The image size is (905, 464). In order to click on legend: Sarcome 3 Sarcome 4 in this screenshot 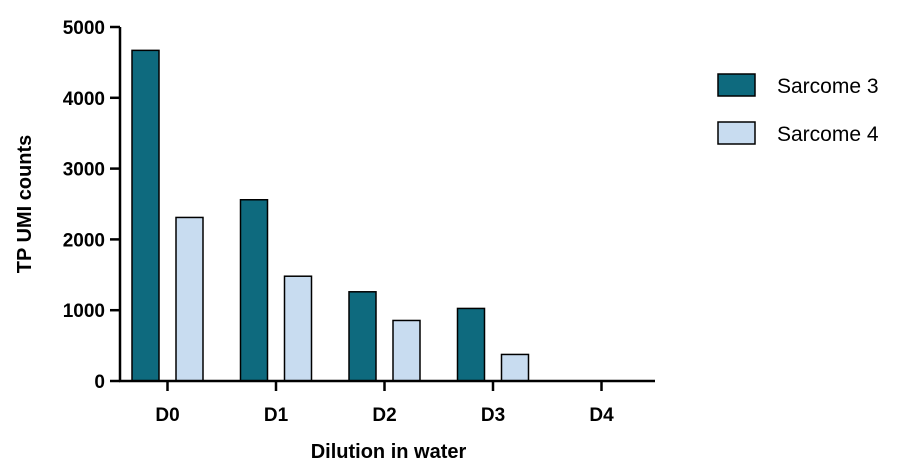, I will do `click(798, 109)`.